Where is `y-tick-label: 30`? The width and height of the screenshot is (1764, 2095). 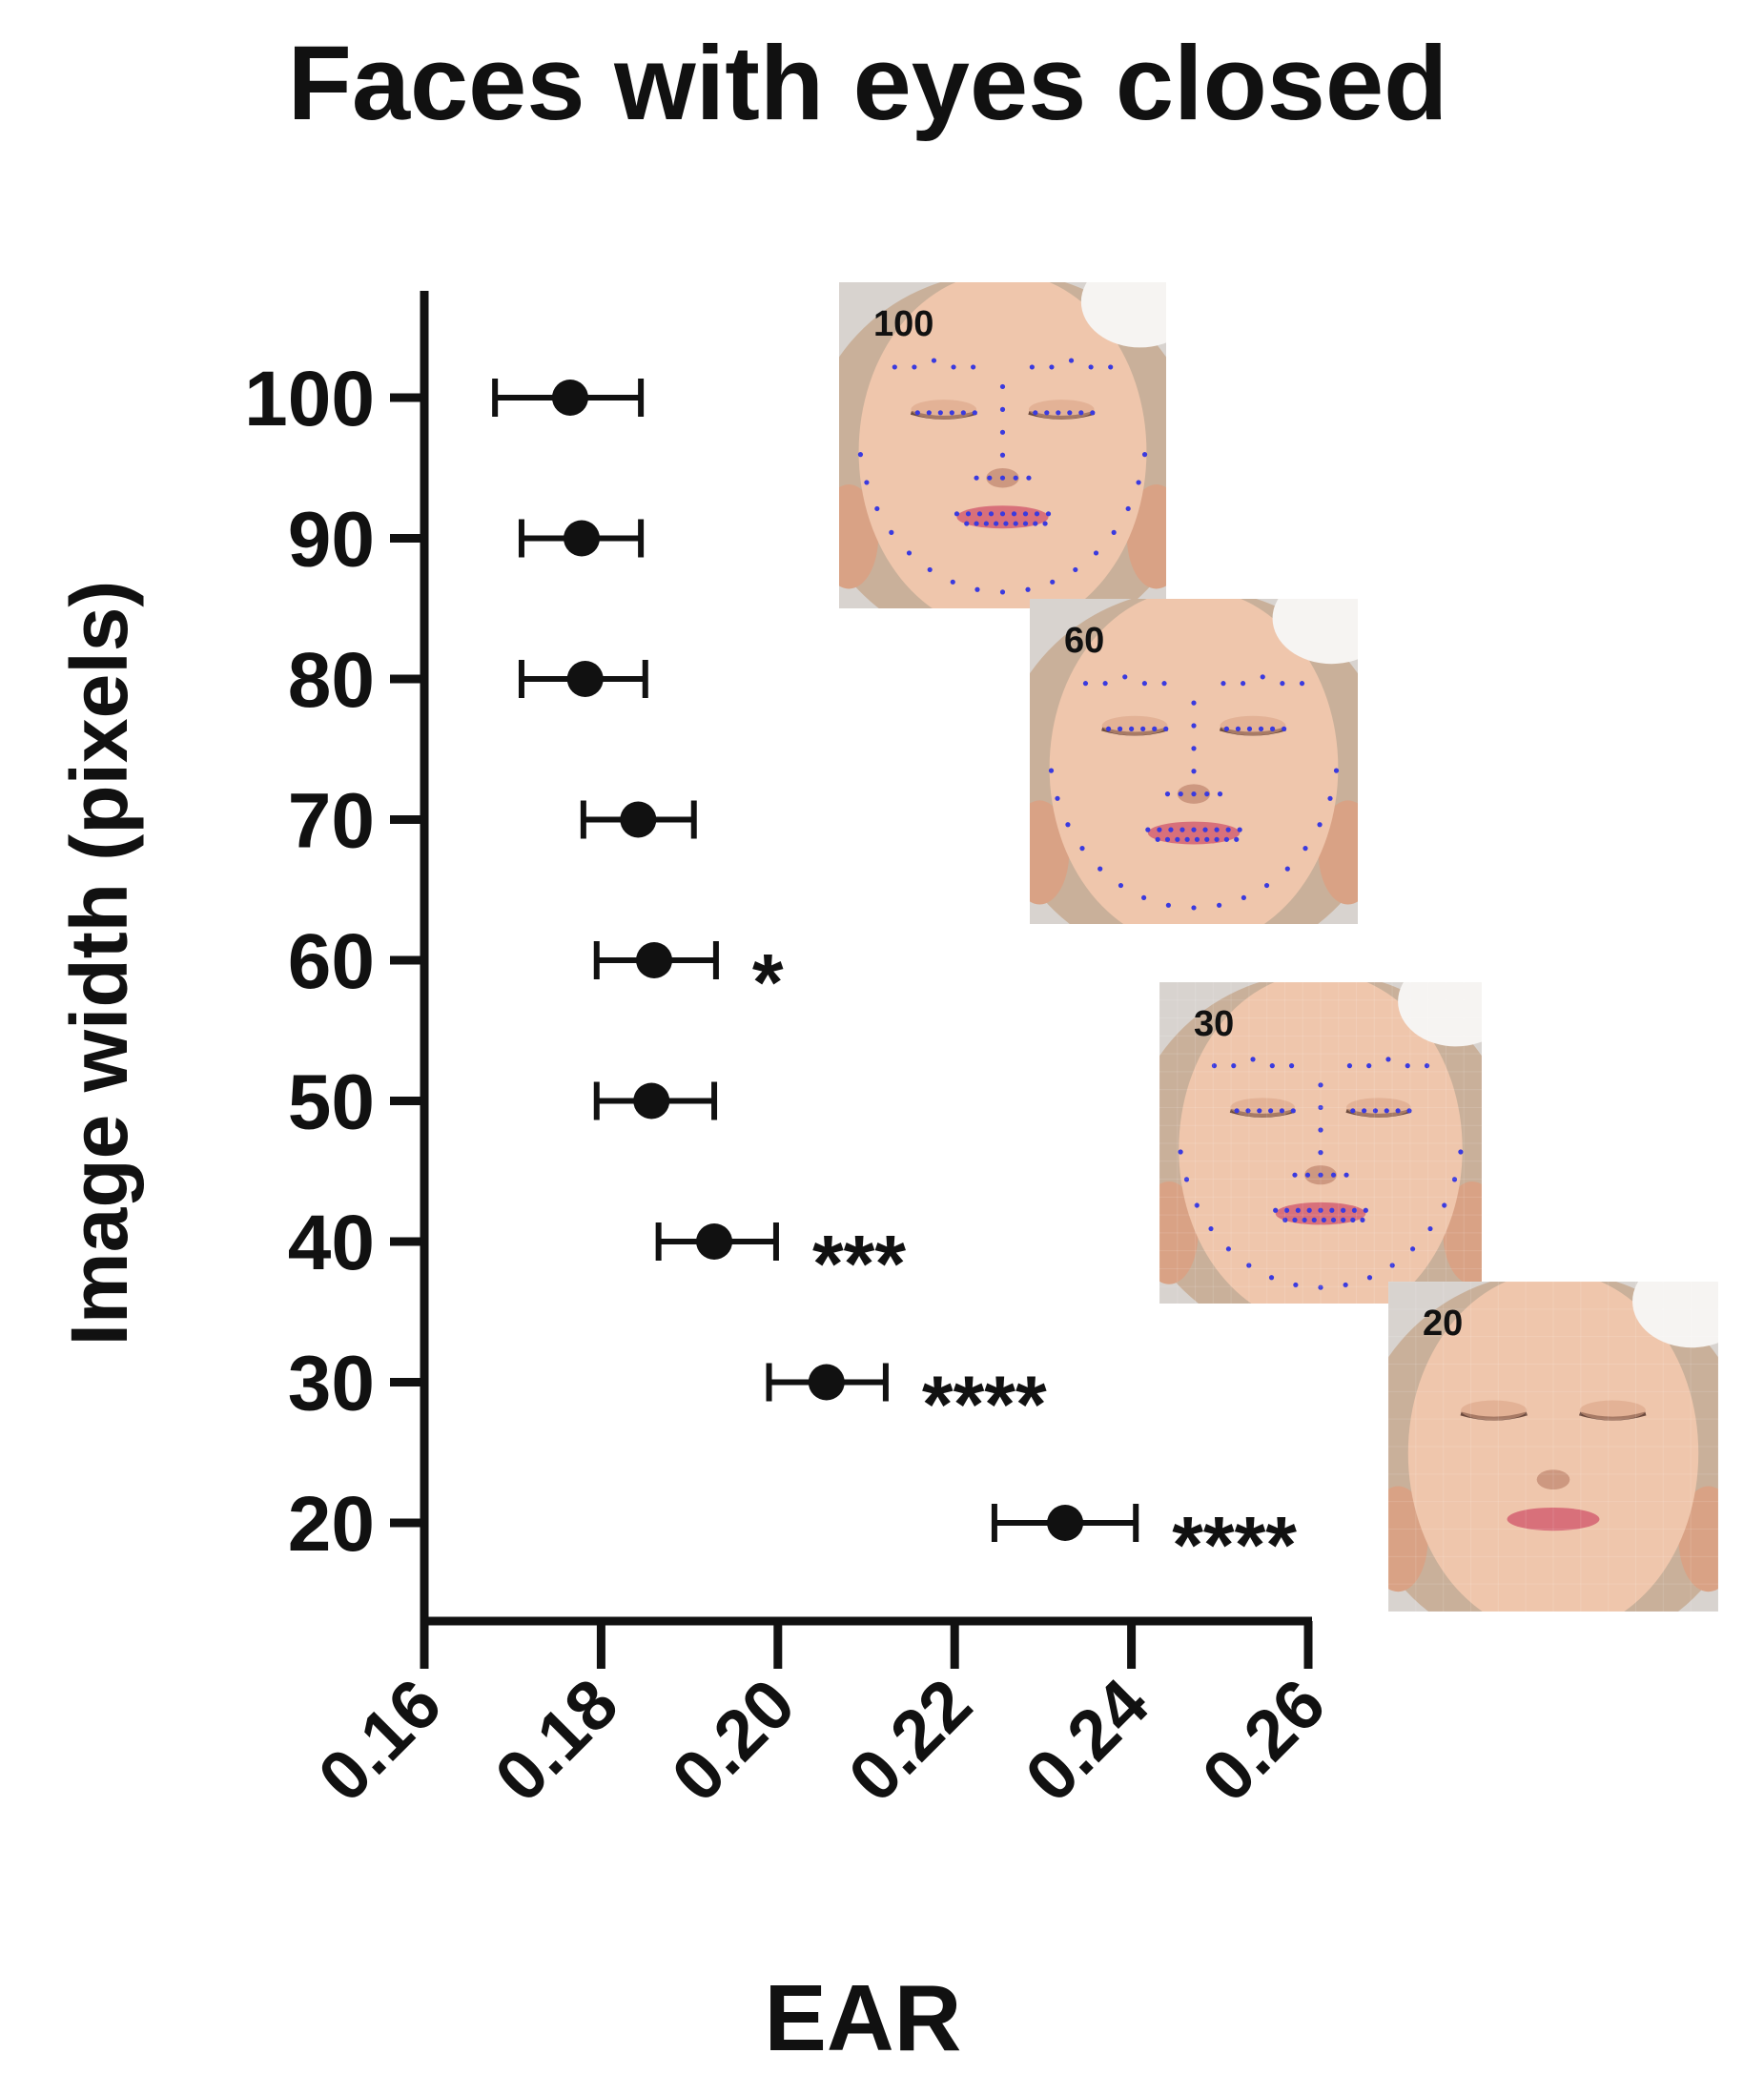
y-tick-label: 30 is located at coordinates (332, 1384).